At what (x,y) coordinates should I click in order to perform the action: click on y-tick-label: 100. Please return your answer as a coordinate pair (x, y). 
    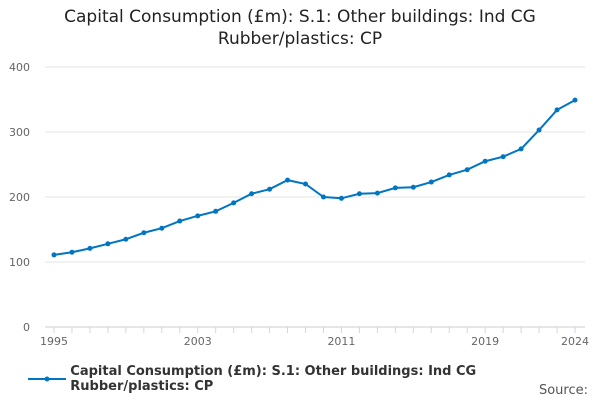
    Looking at the image, I should click on (19, 262).